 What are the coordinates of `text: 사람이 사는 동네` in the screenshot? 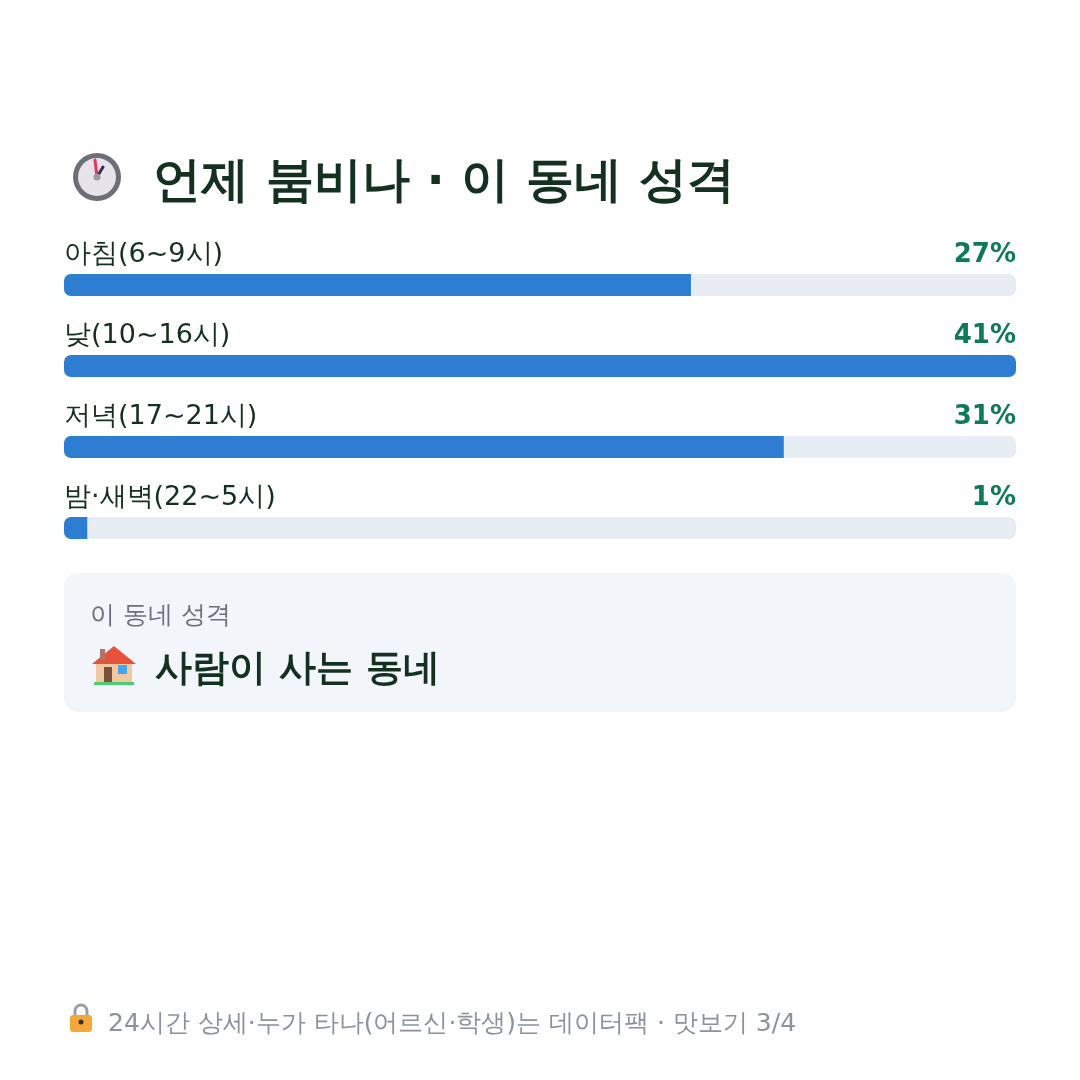 It's located at (297, 667).